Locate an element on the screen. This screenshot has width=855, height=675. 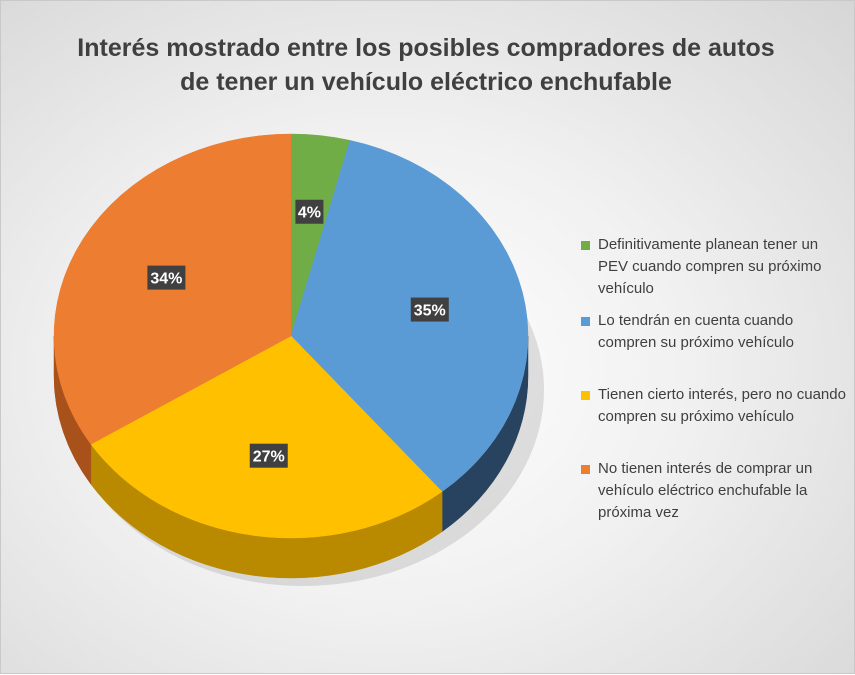
data-label-definitivamente: 4% is located at coordinates (309, 211).